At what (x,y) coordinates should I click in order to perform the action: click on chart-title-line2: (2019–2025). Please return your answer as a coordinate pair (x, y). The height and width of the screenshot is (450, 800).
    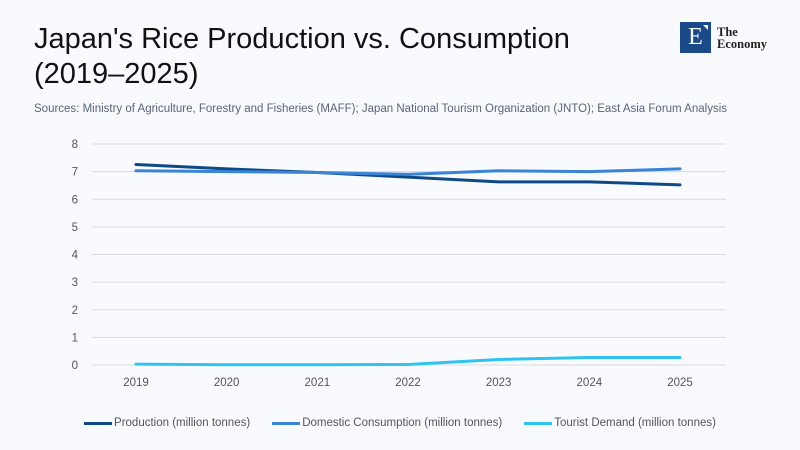
    Looking at the image, I should click on (116, 74).